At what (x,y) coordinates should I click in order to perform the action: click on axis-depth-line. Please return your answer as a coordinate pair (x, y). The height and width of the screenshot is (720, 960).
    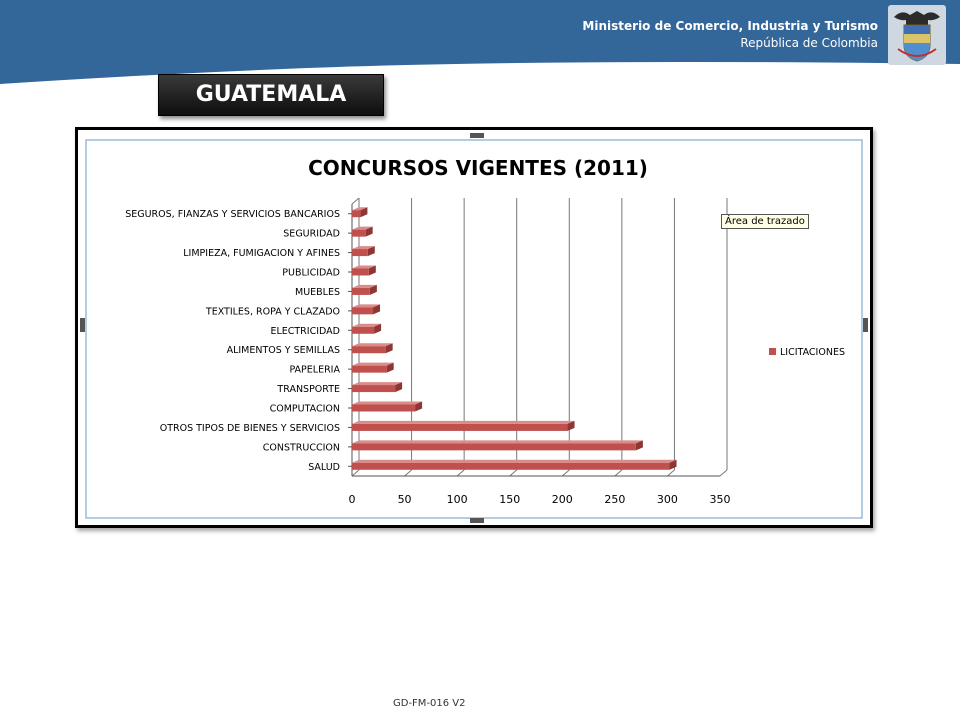
    Looking at the image, I should click on (355, 201).